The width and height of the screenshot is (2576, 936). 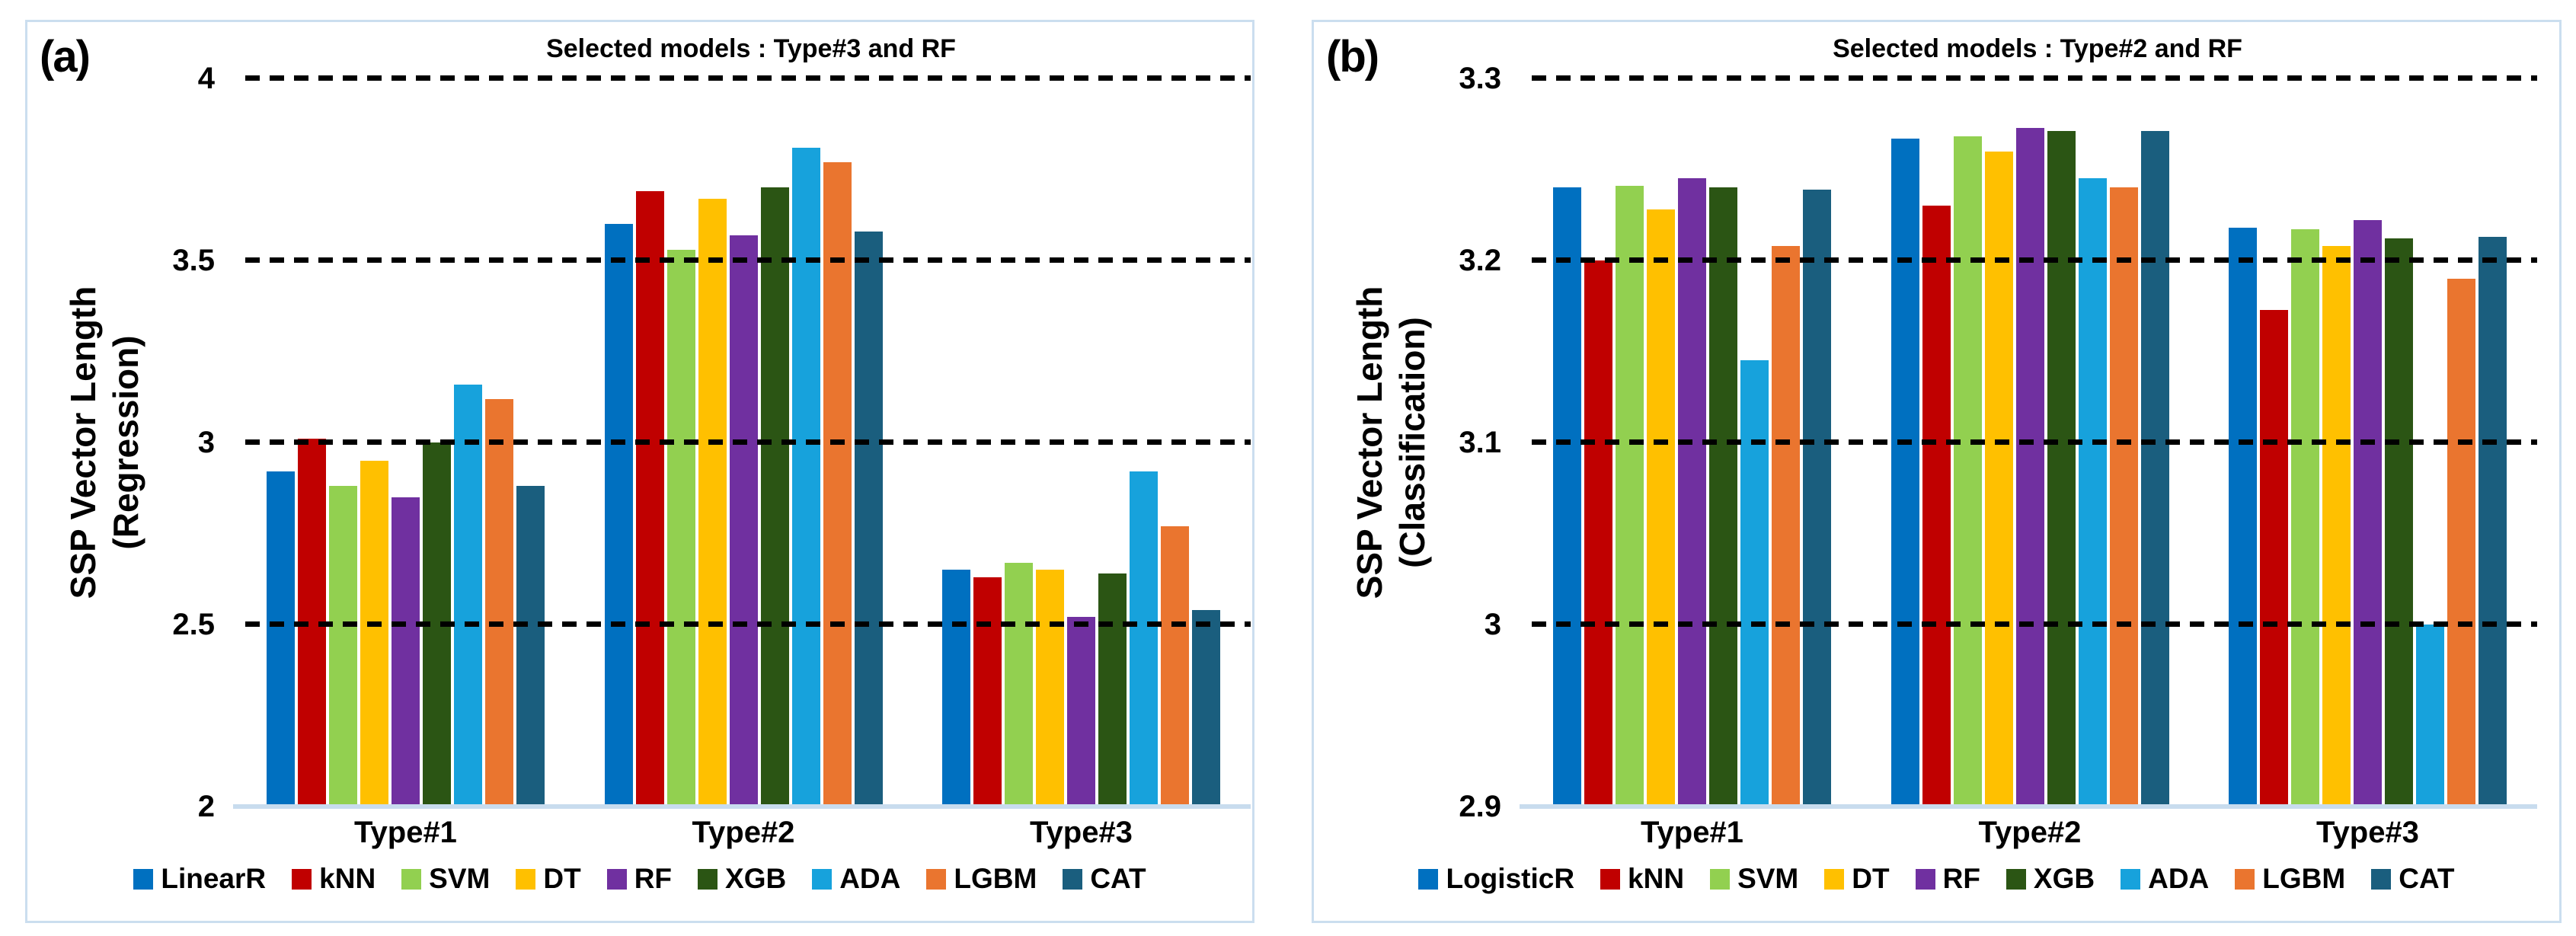 I want to click on x-axis-labels-b: Type#1 Type#2 Type#3, so click(x=2035, y=833).